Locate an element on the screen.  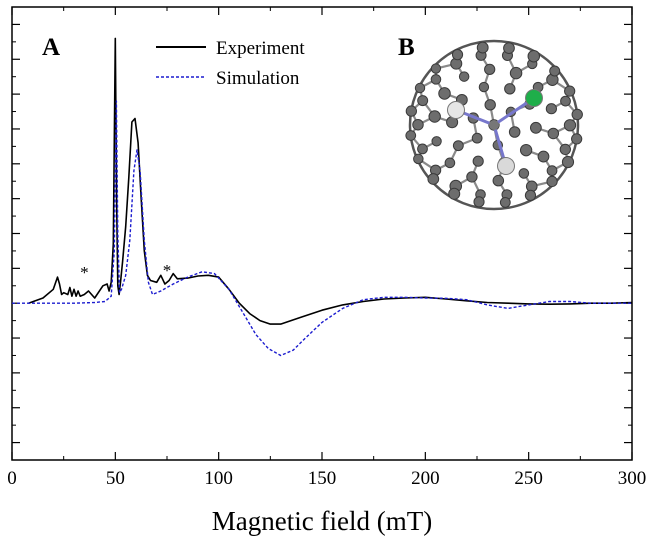
x-tick-label: 100 is located at coordinates (218, 478).